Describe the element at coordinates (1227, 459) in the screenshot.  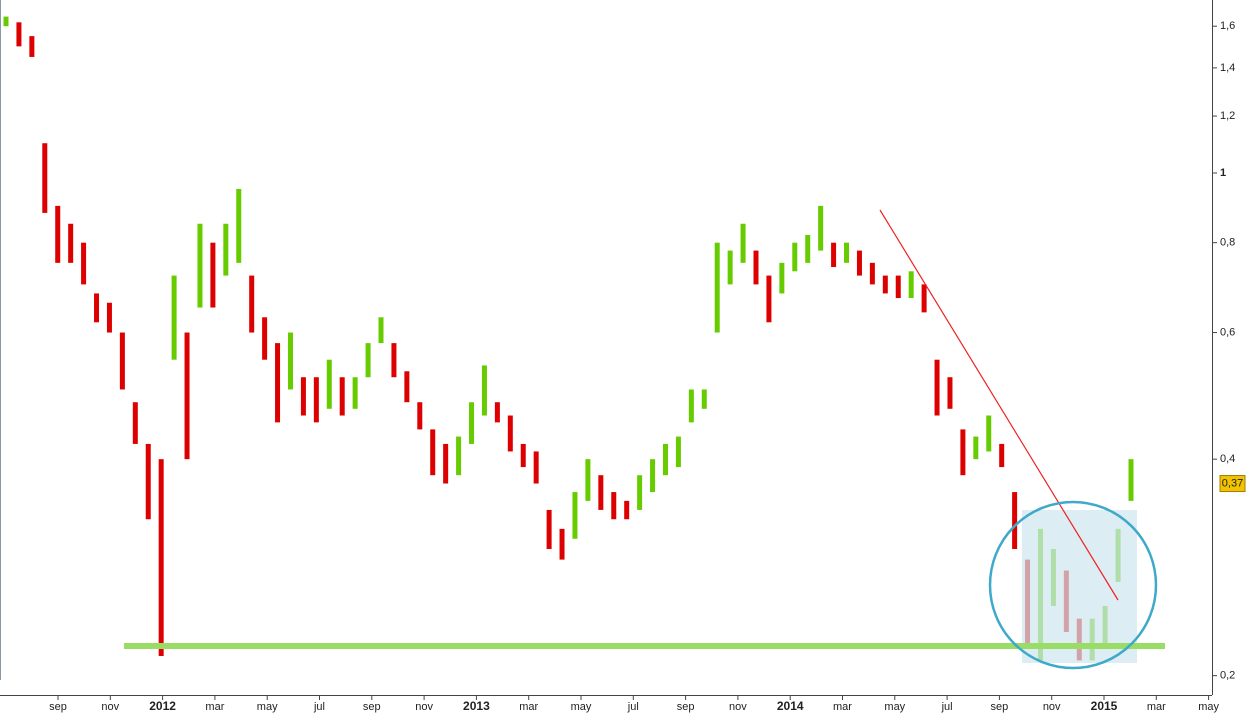
I see `y-tick-label: 0,4` at that location.